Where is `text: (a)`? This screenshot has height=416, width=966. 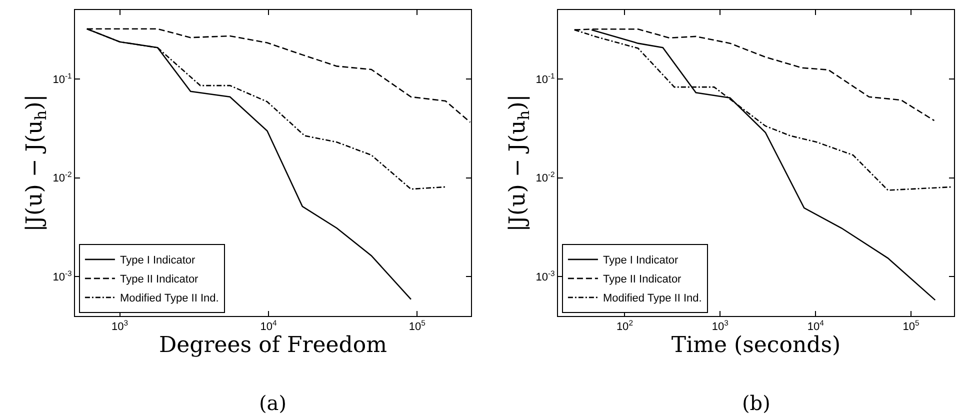
text: (a) is located at coordinates (273, 403).